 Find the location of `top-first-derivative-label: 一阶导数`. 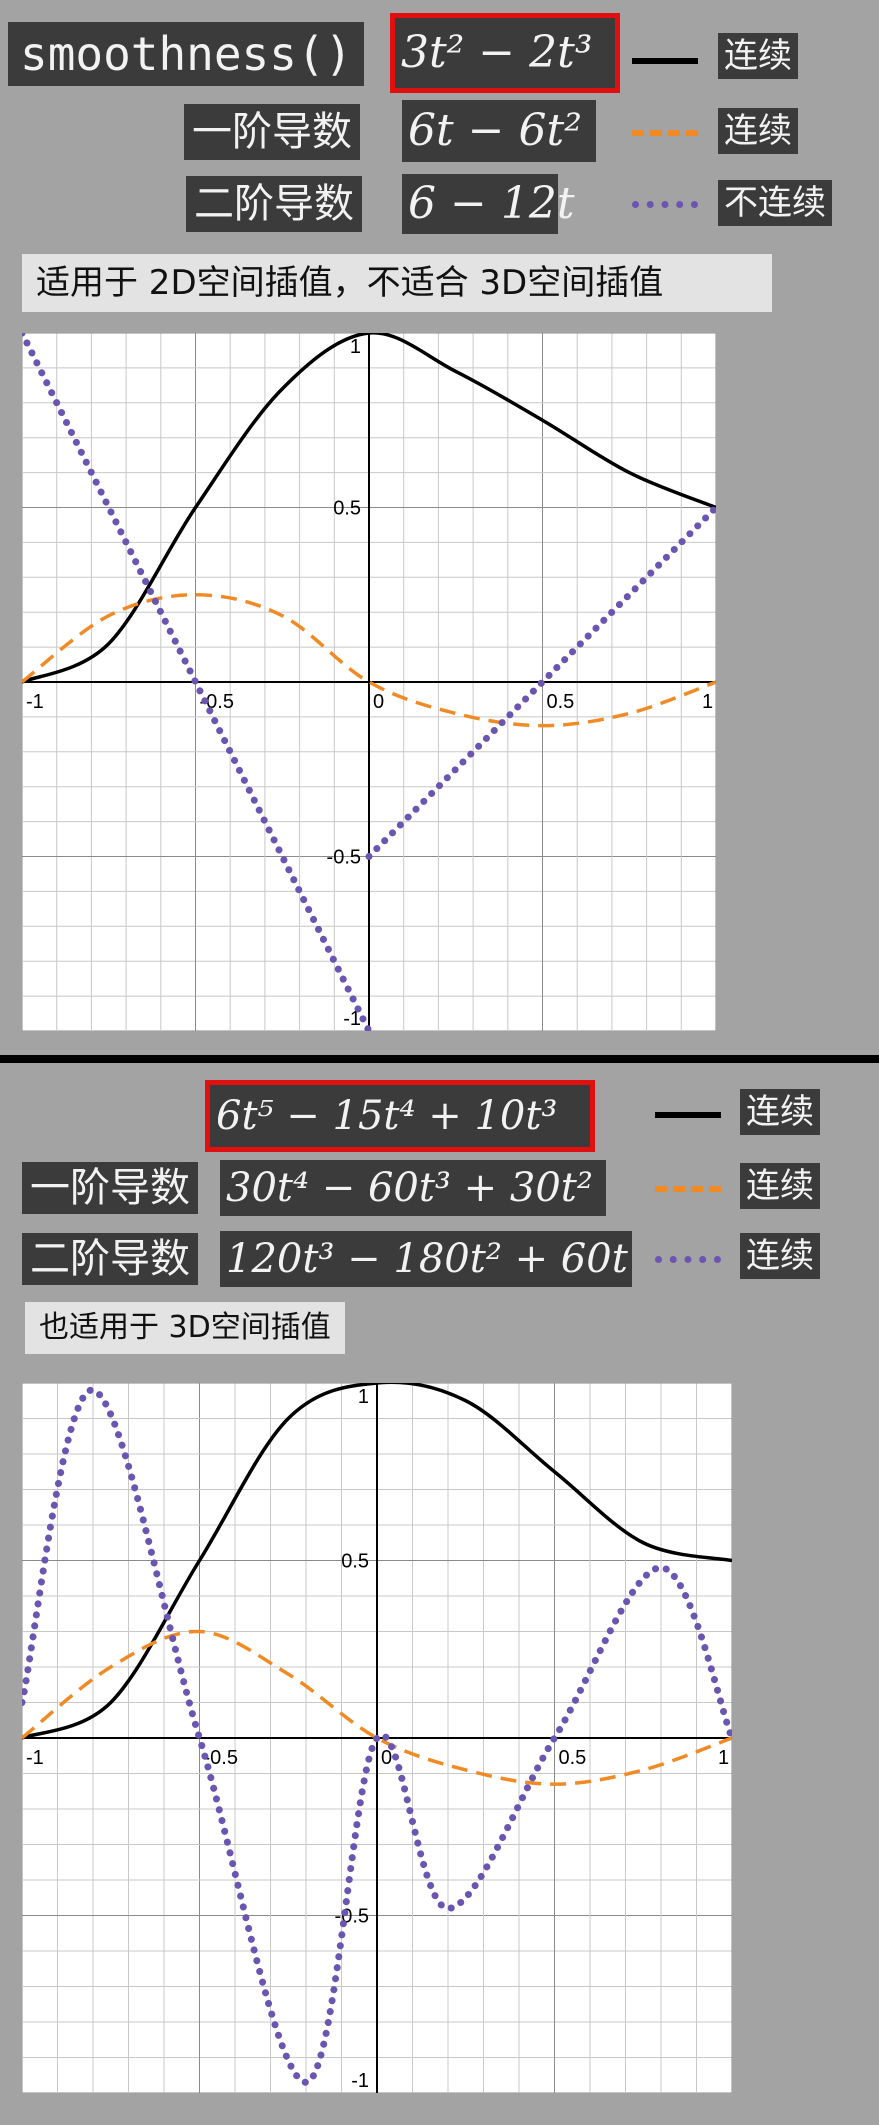

top-first-derivative-label: 一阶导数 is located at coordinates (272, 132).